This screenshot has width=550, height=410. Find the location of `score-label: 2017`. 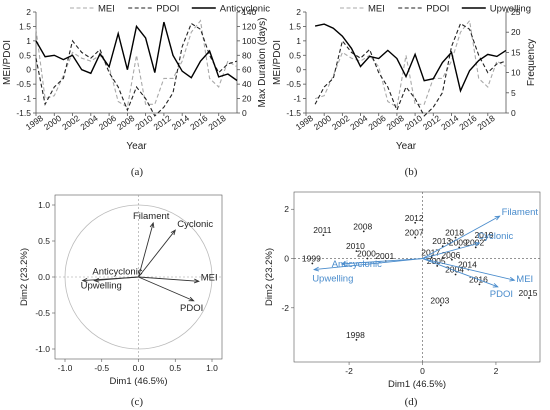

score-label: 2017 is located at coordinates (430, 252).